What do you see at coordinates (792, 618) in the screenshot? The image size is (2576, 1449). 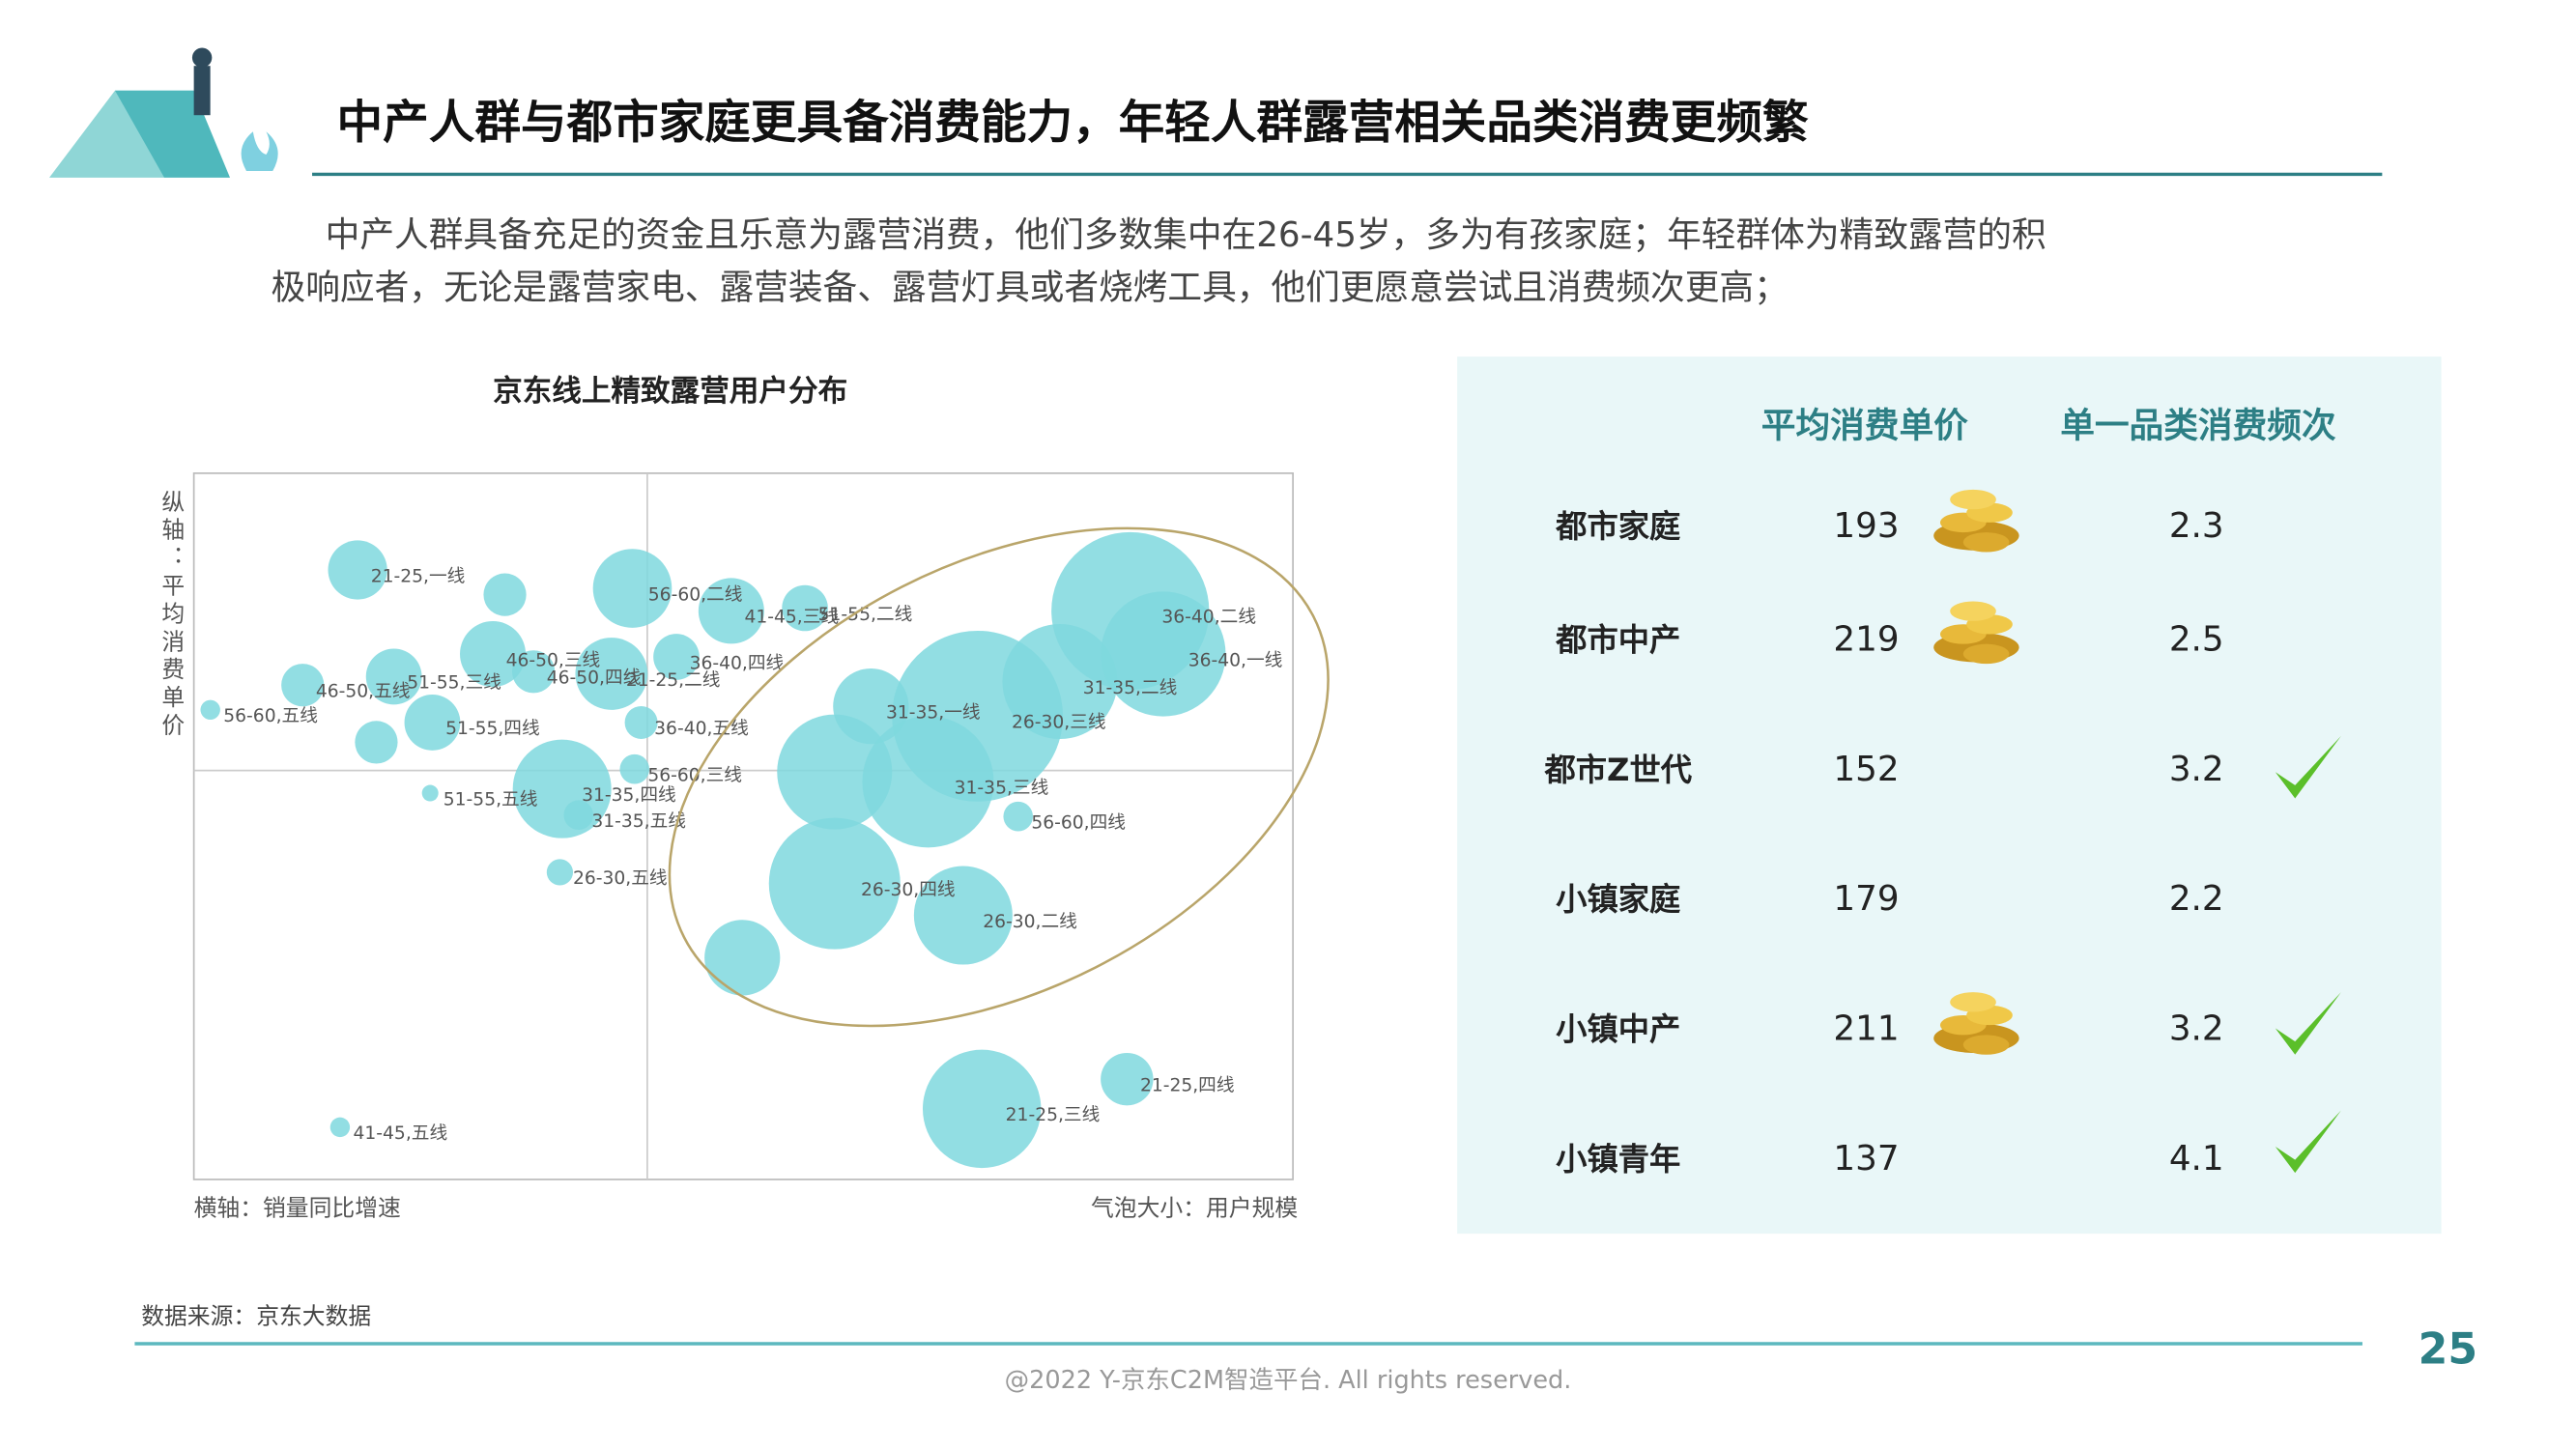 I see `bubble-label: 41-45,三线` at bounding box center [792, 618].